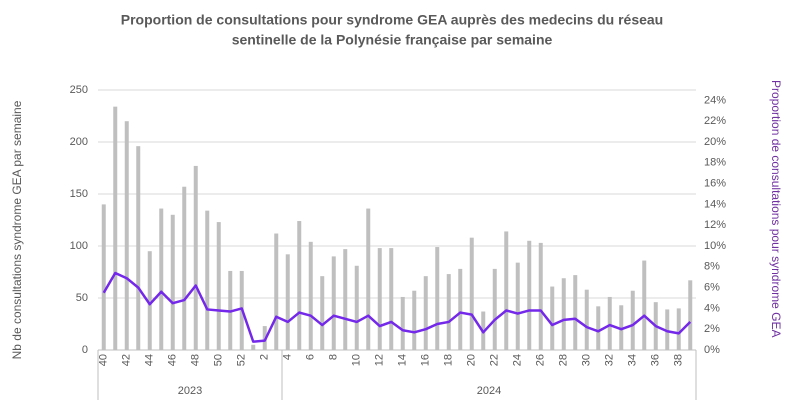  What do you see at coordinates (715, 163) in the screenshot?
I see `y2-tick-label: 18%` at bounding box center [715, 163].